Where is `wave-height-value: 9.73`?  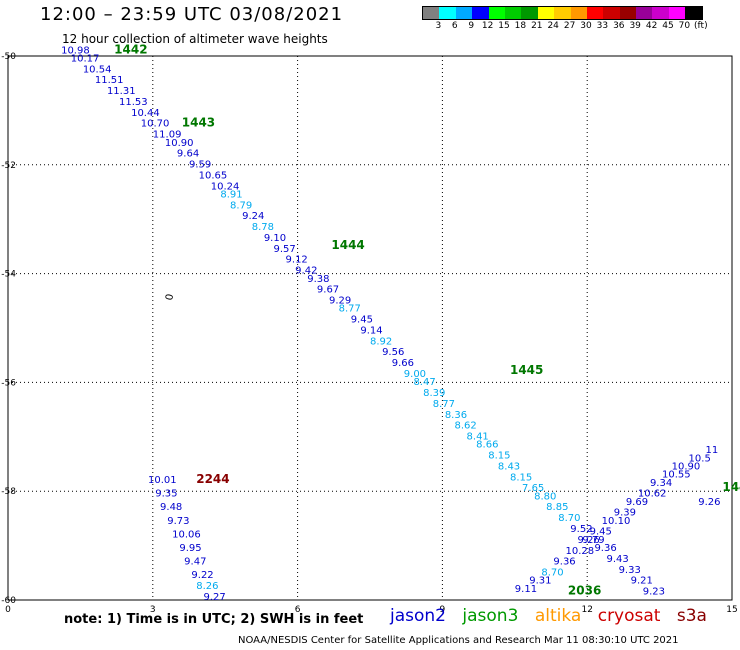
wave-height-value: 9.73 is located at coordinates (178, 521).